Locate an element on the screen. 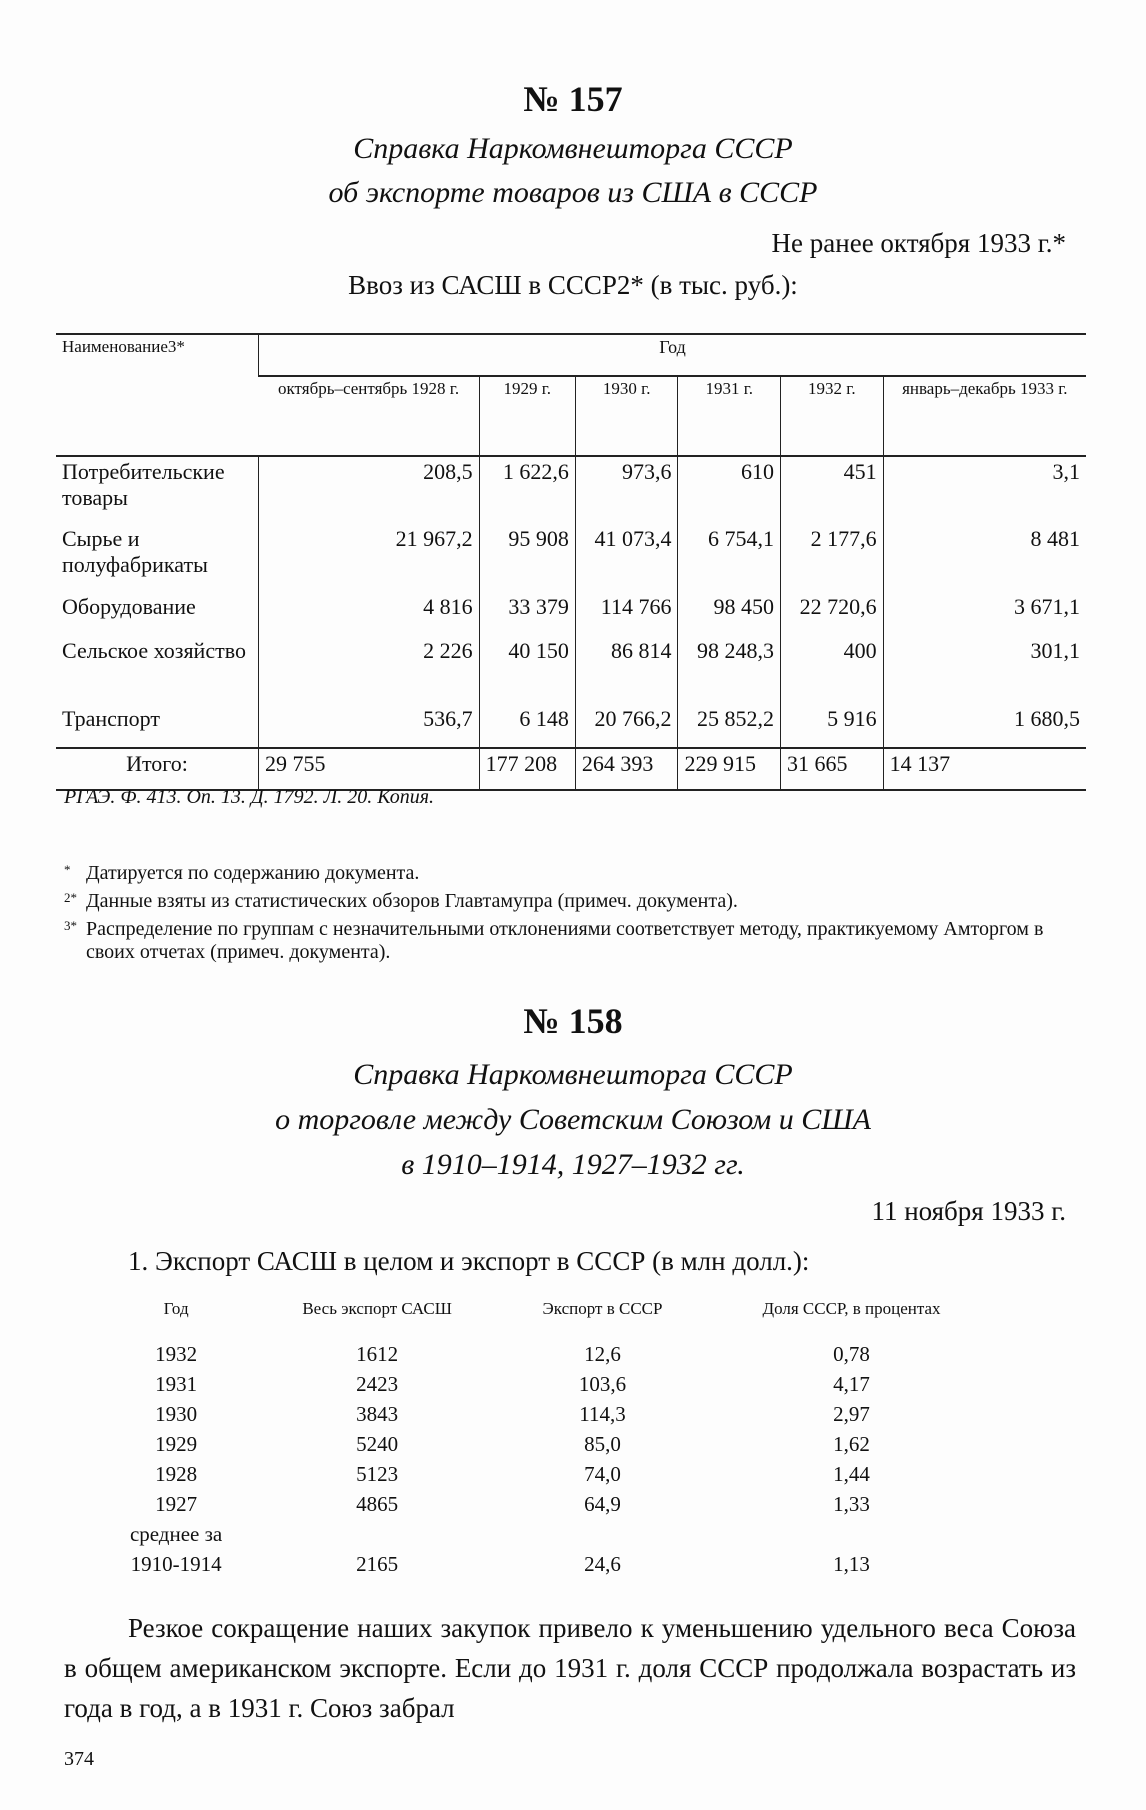 This screenshot has height=1810, width=1146. cell: 1,44 is located at coordinates (851, 1473).